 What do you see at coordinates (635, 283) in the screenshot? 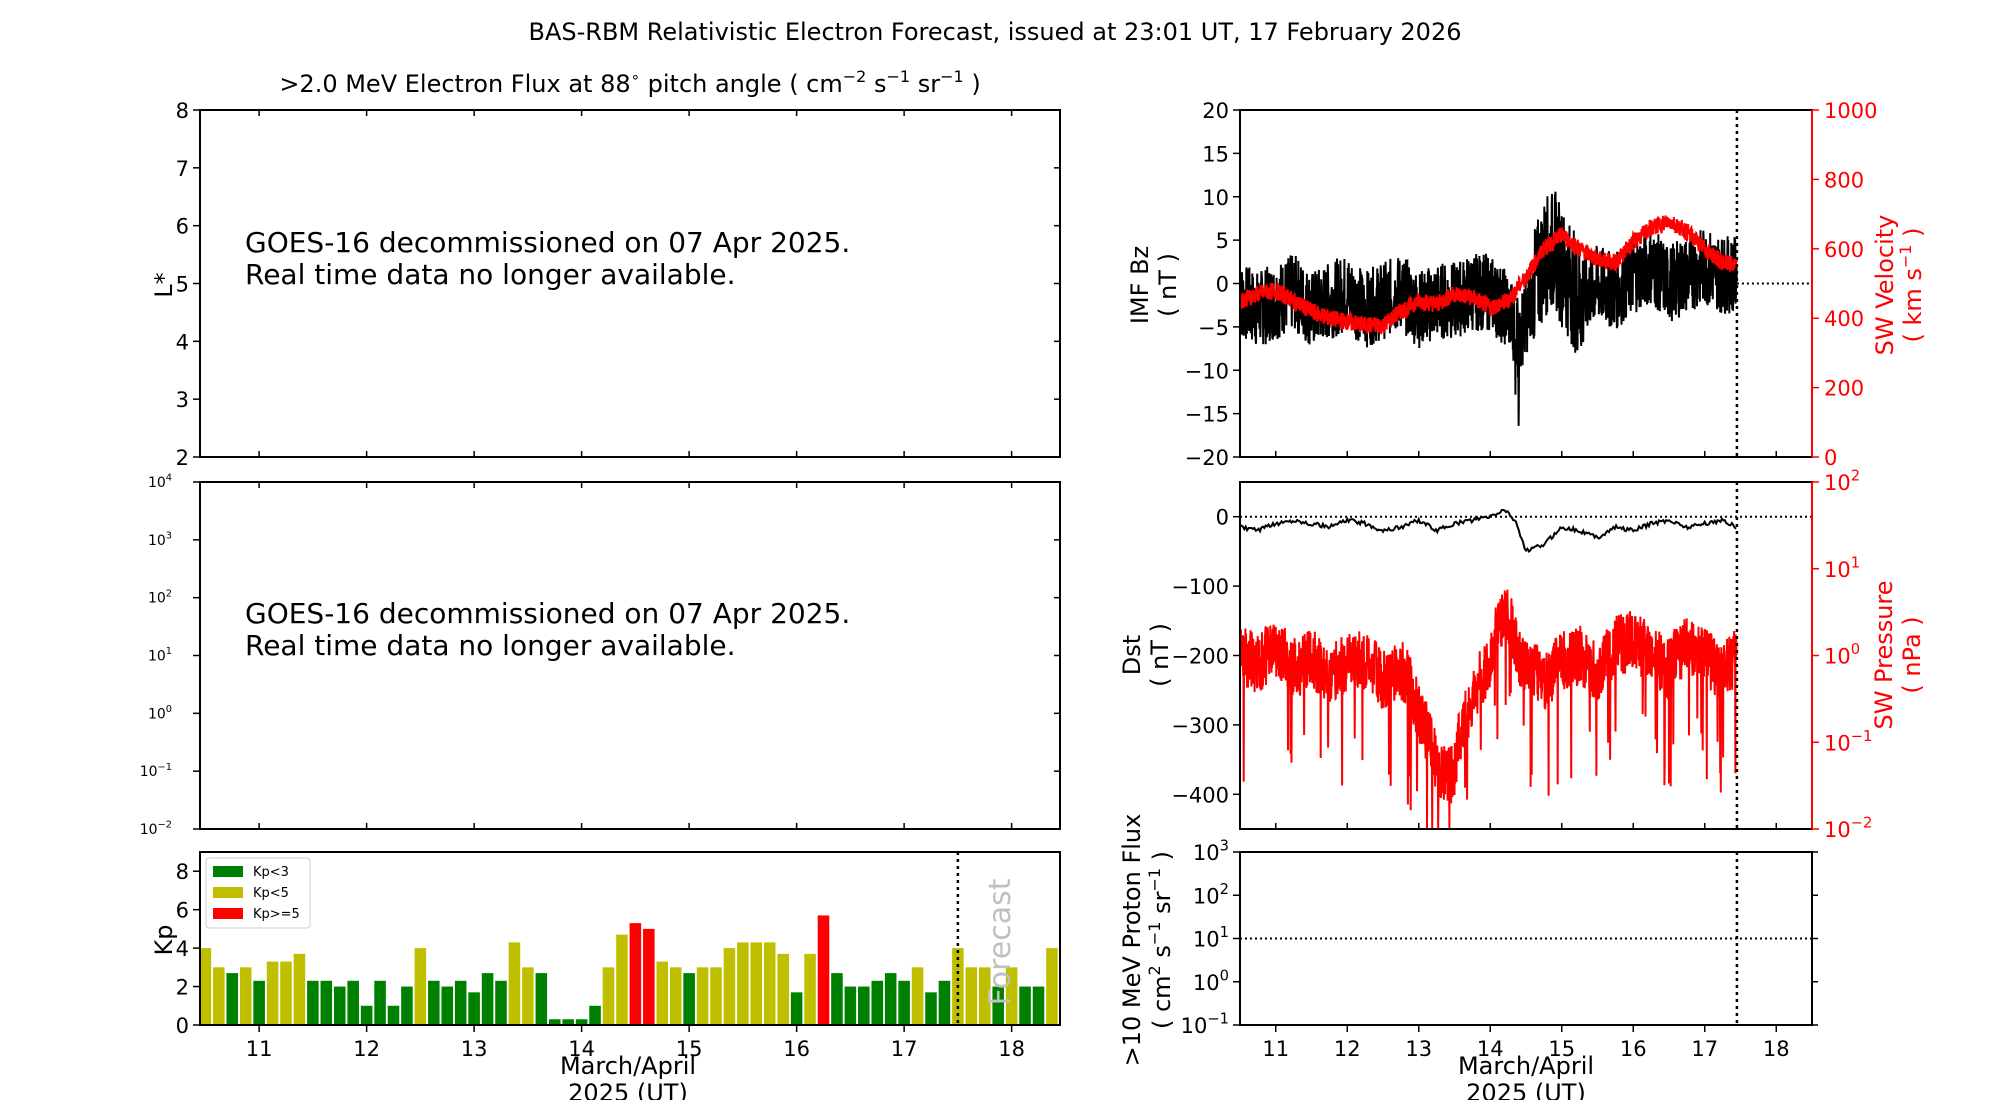
I see `lstar-x-ticks` at bounding box center [635, 283].